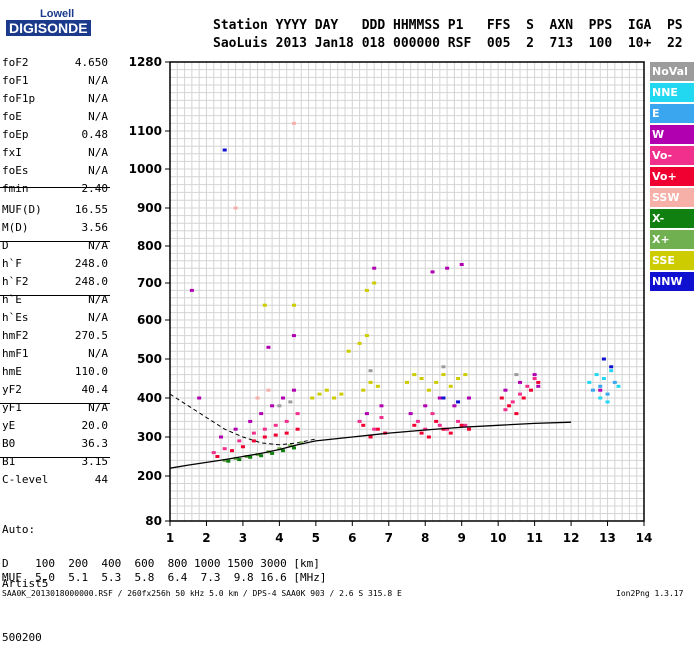 This screenshot has width=700, height=665. I want to click on param-name: fxI, so click(12, 152).